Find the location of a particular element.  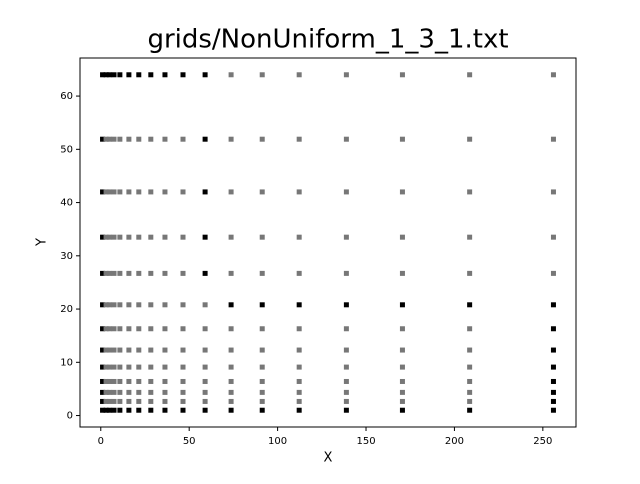

y-tick-label: 50 is located at coordinates (66, 149).